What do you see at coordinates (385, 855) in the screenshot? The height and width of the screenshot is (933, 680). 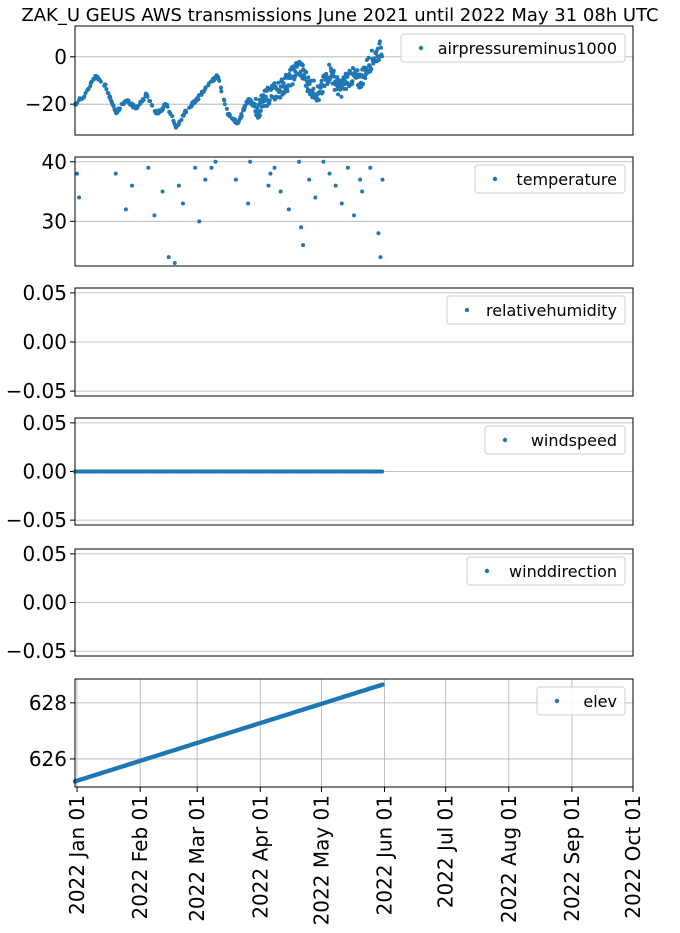 I see `x-tick-label: 2022 Jun 01` at bounding box center [385, 855].